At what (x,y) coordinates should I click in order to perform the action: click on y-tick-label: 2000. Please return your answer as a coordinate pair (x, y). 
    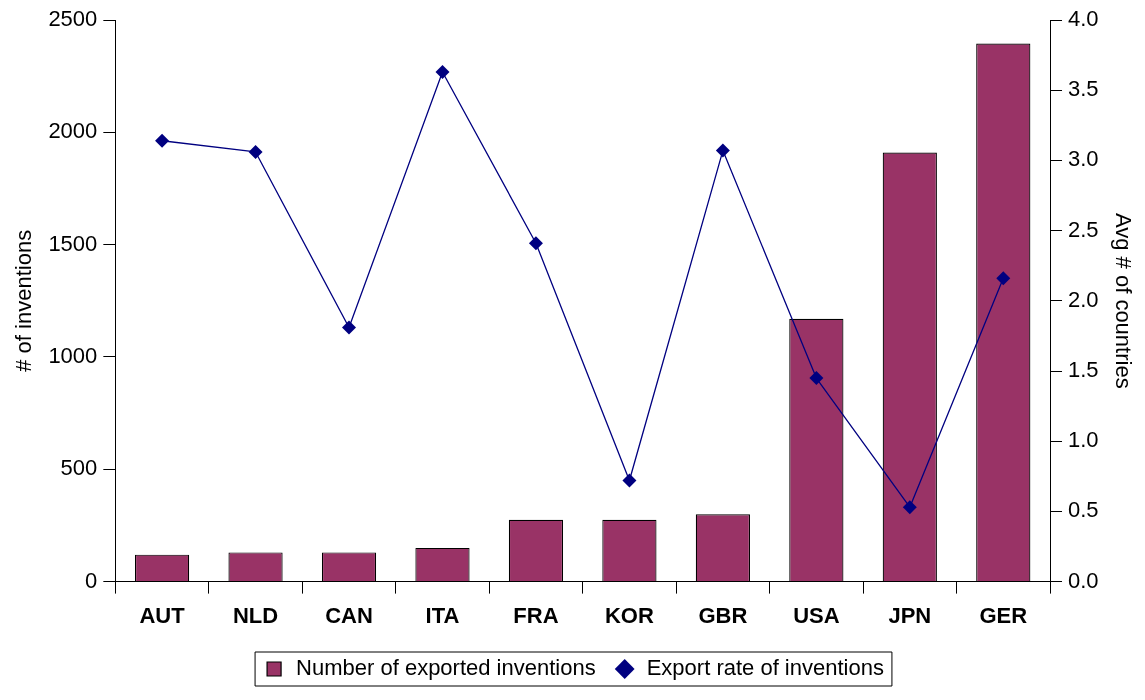
    Looking at the image, I should click on (73, 131).